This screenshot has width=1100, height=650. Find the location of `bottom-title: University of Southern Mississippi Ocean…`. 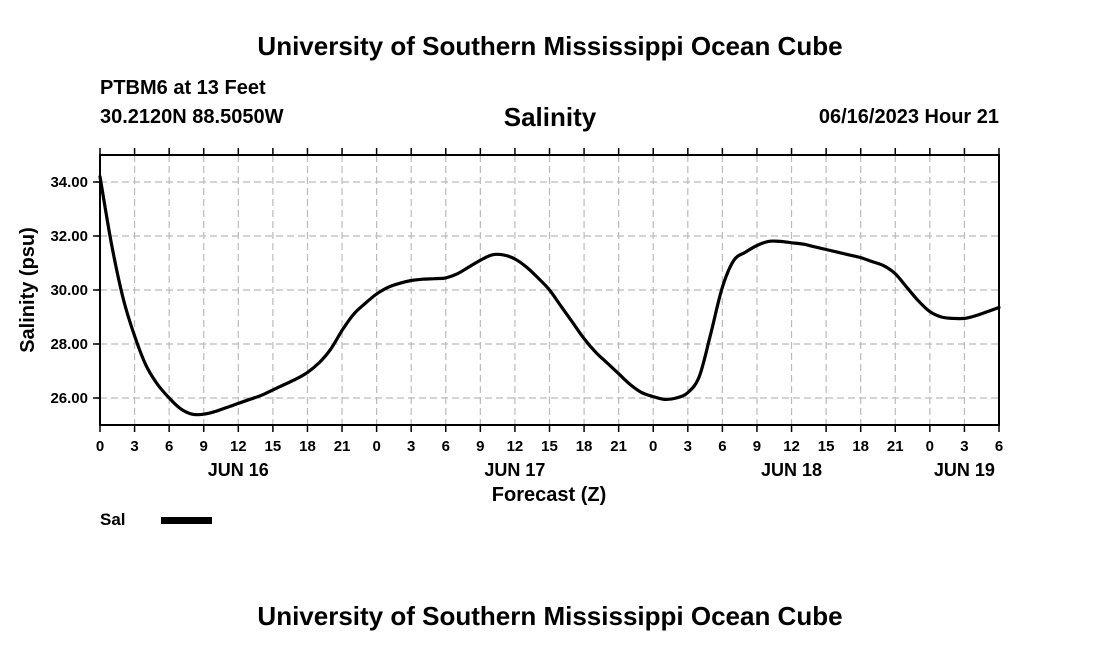

bottom-title: University of Southern Mississippi Ocean… is located at coordinates (550, 616).